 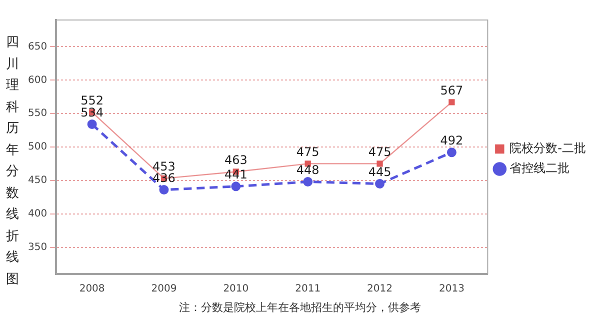 What do you see at coordinates (308, 169) in the screenshot?
I see `data-label: 448` at bounding box center [308, 169].